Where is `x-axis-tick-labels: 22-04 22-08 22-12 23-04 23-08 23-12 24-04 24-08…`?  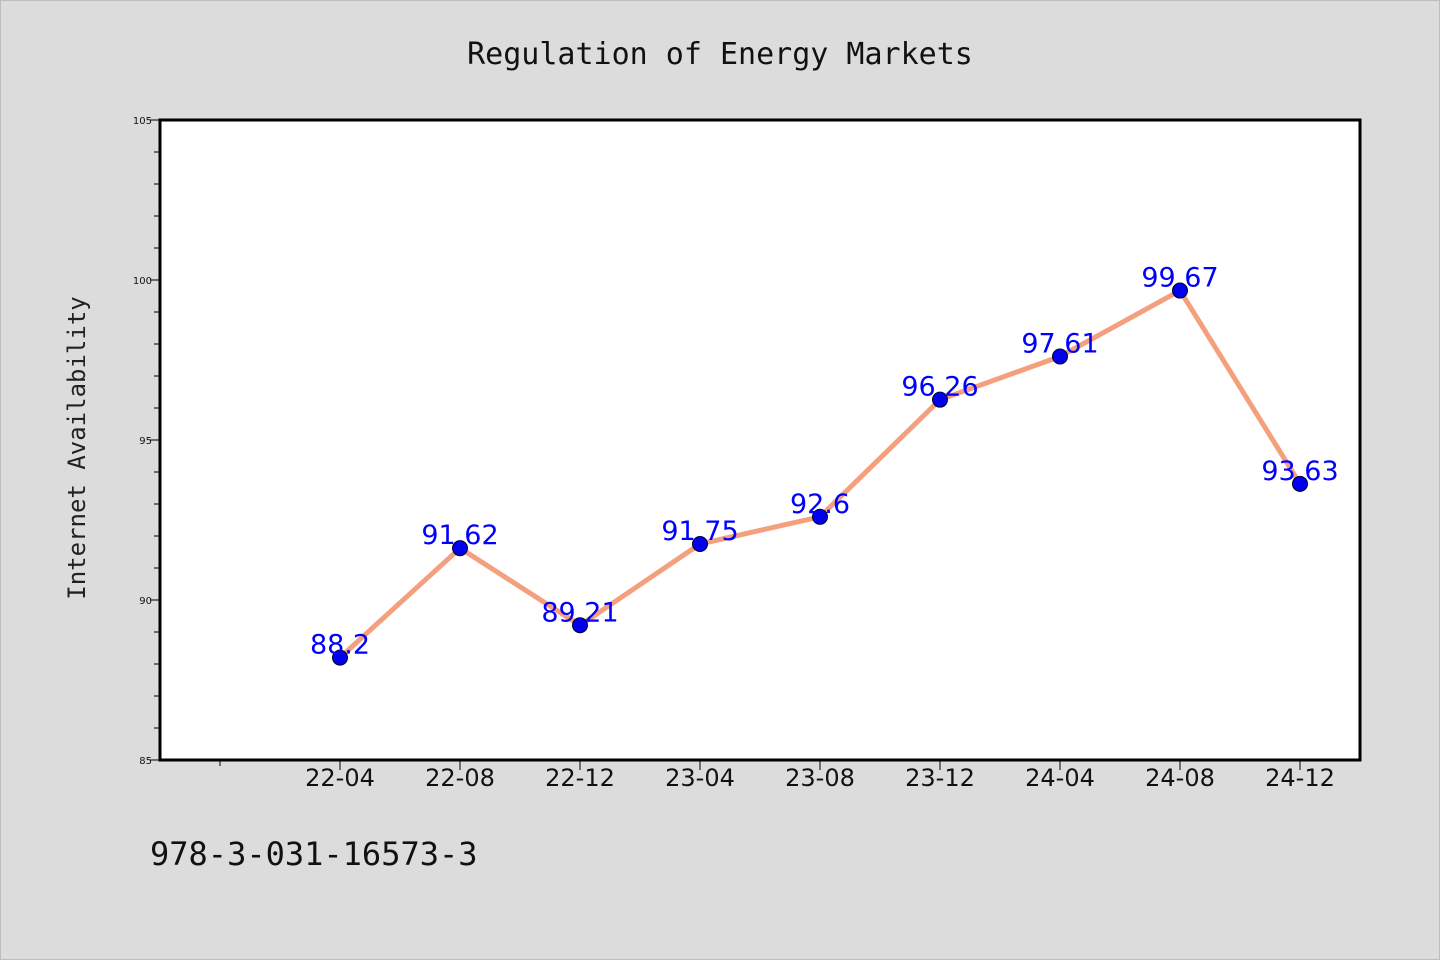
x-axis-tick-labels: 22-04 22-08 22-12 23-04 23-08 23-12 24-04 24-08… is located at coordinates (820, 778).